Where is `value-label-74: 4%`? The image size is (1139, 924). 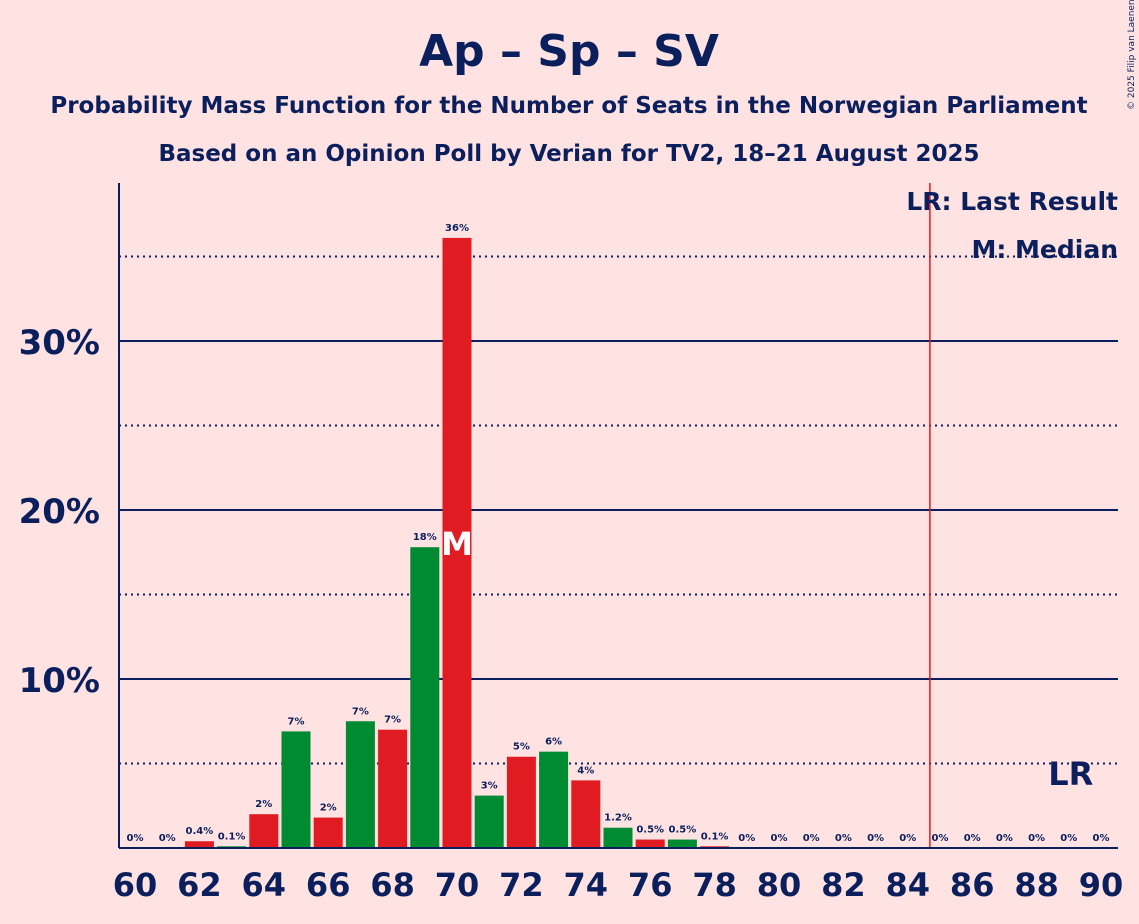 value-label-74: 4% is located at coordinates (585, 770).